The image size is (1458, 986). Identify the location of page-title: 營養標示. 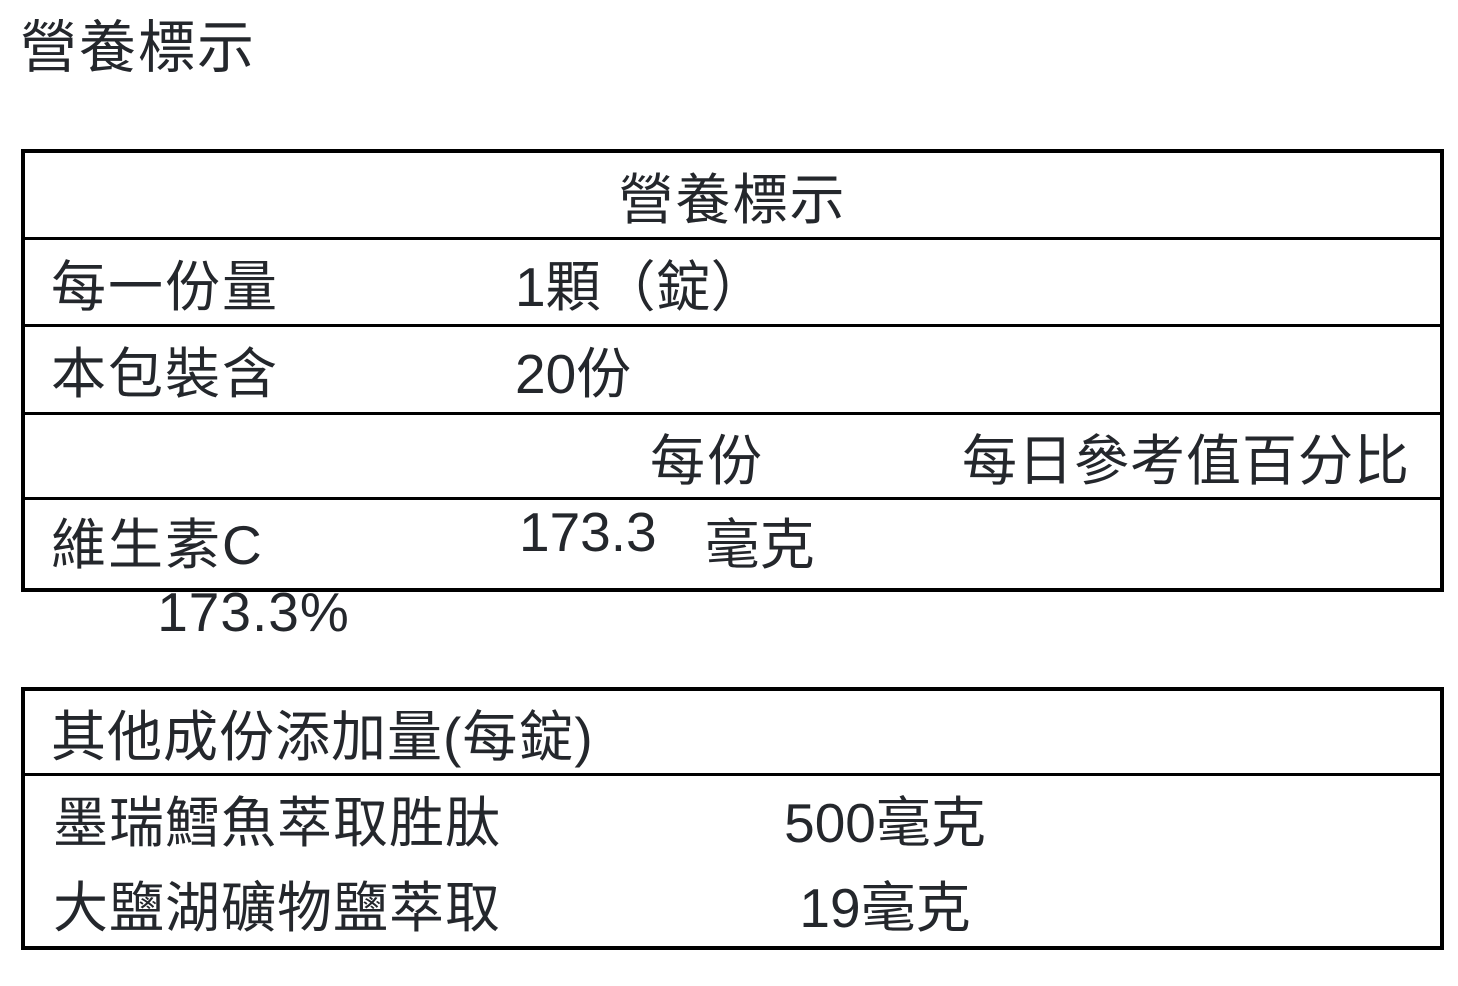
(138, 48).